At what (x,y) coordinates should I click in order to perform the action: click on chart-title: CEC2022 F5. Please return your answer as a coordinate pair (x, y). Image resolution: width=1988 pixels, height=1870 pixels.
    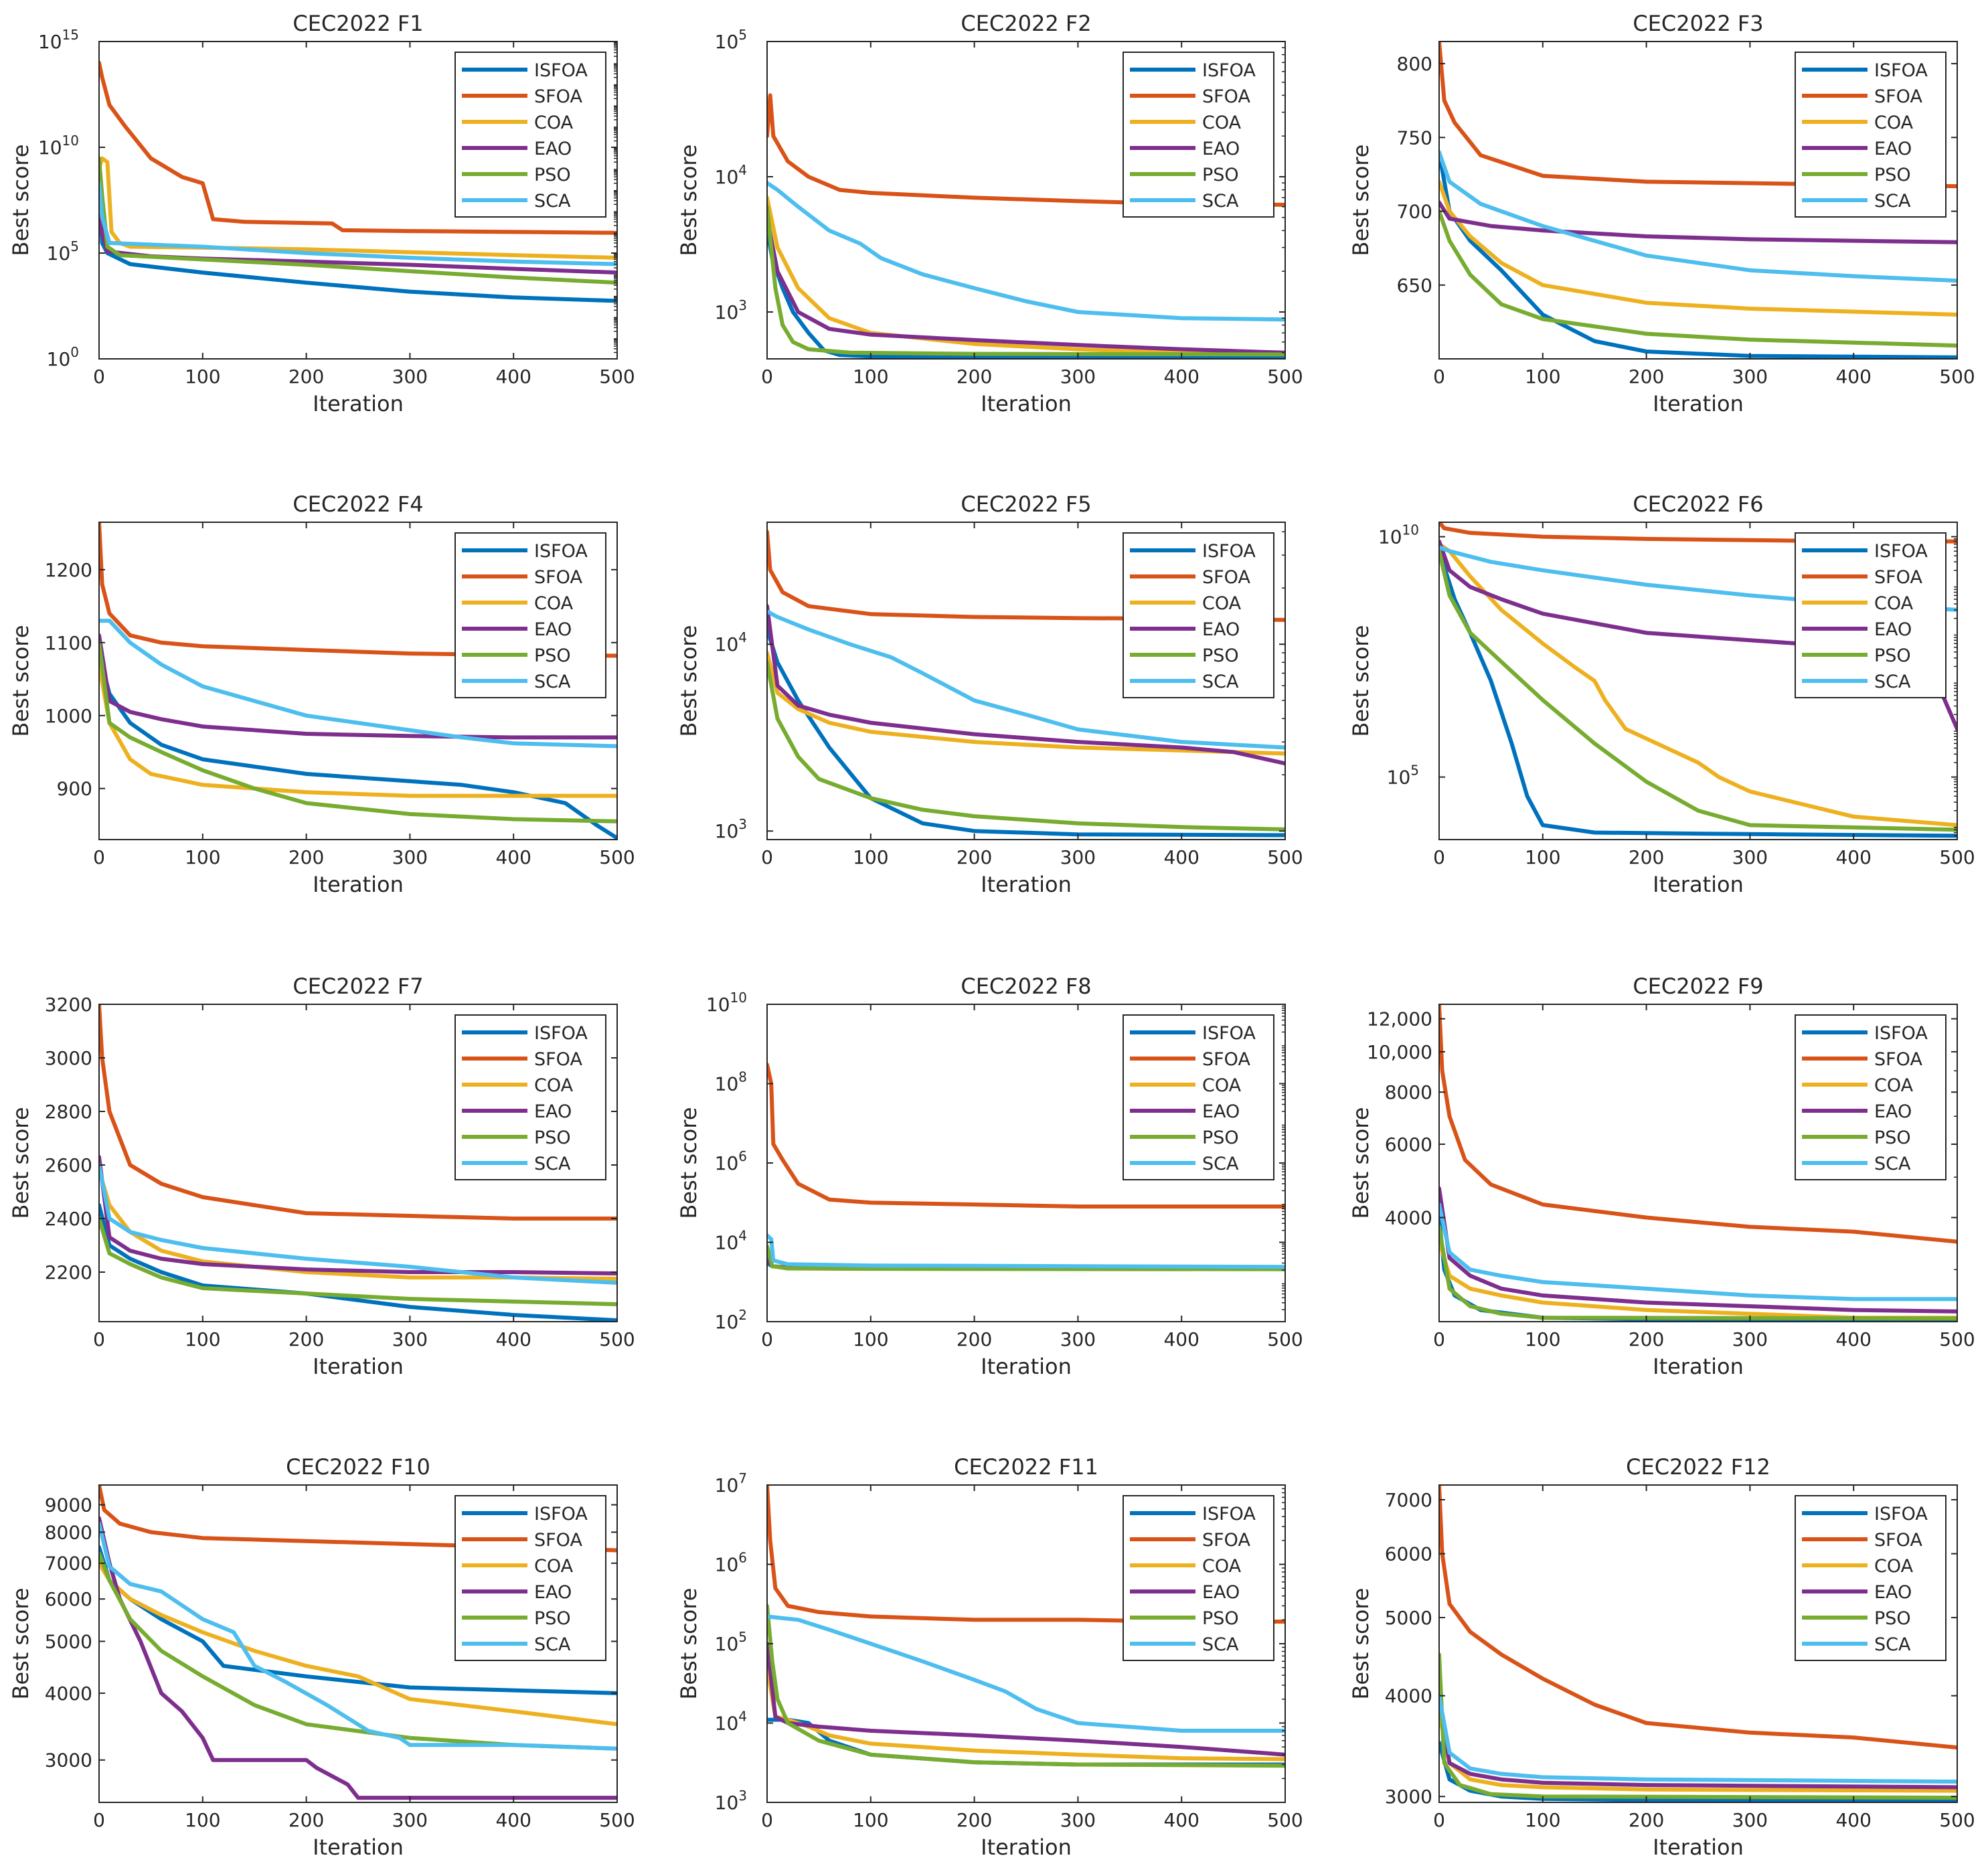
    Looking at the image, I should click on (1026, 504).